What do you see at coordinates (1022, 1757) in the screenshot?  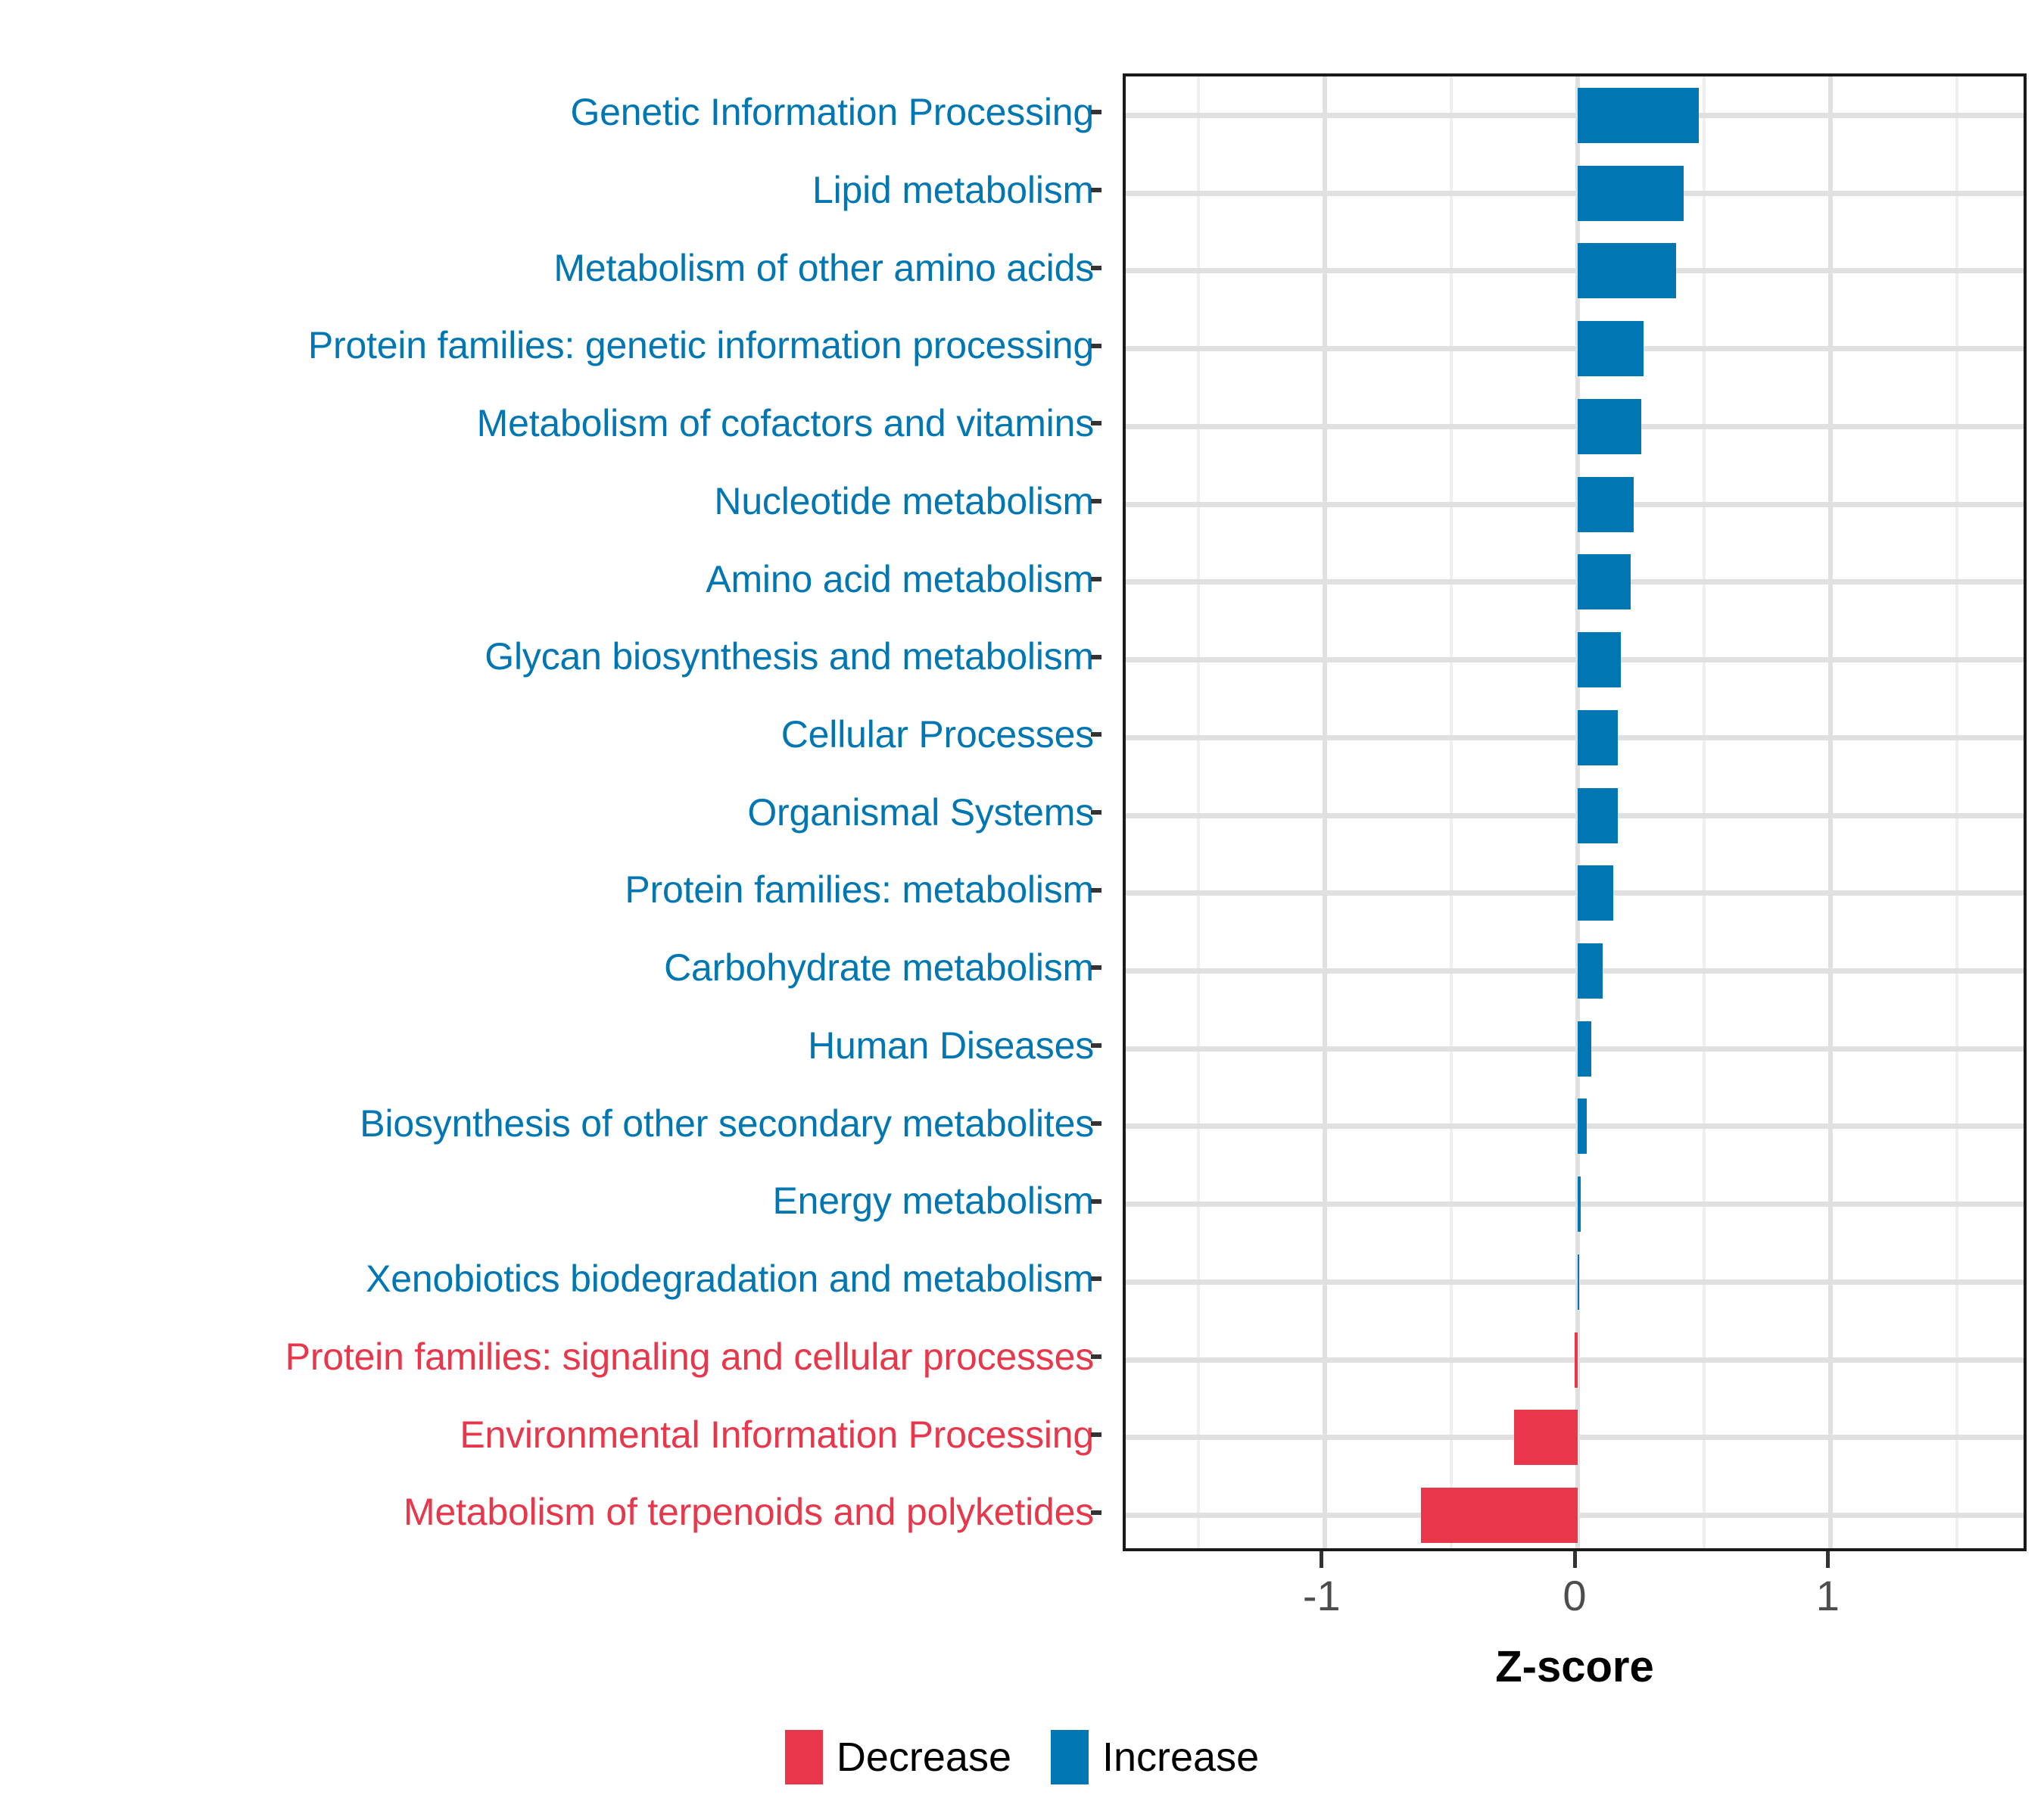 I see `legend: Decrease Increase` at bounding box center [1022, 1757].